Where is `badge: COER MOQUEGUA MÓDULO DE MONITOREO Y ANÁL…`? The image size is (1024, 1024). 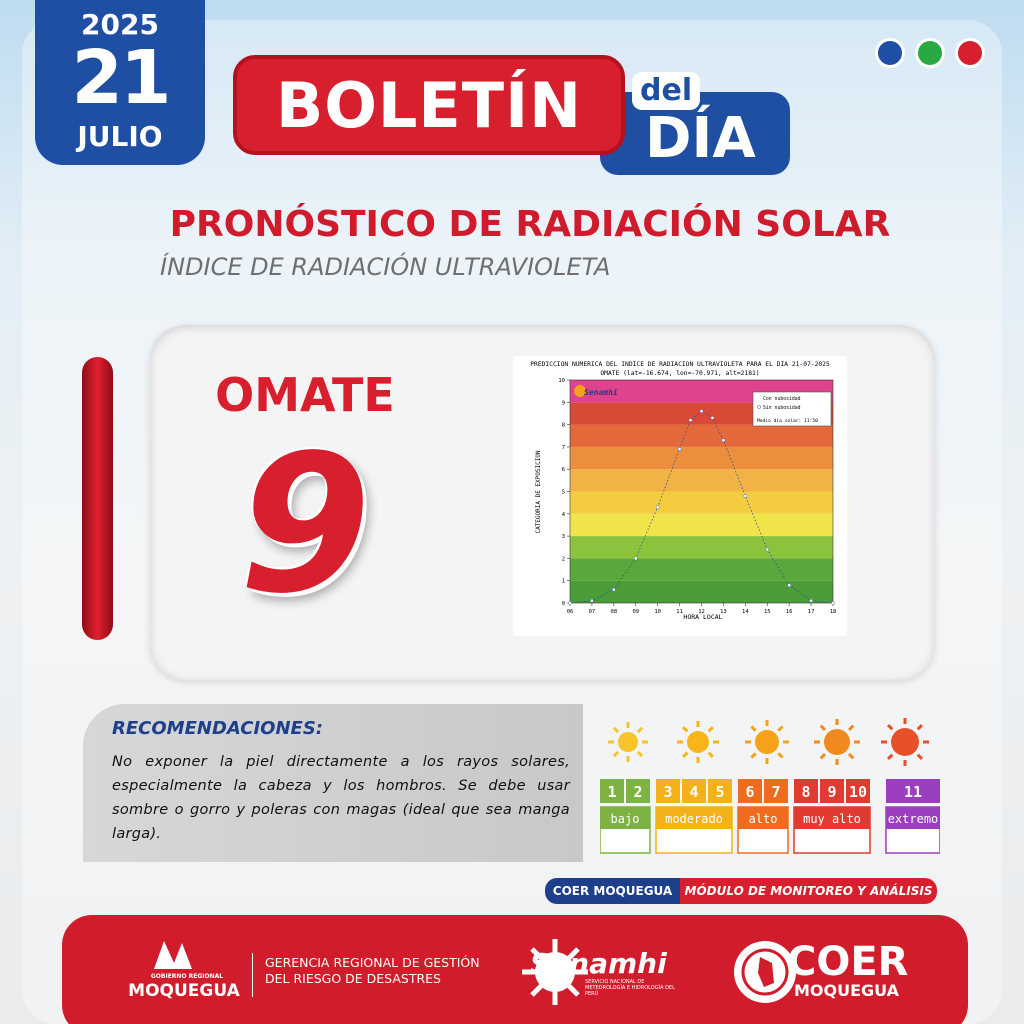
badge: COER MOQUEGUA MÓDULO DE MONITOREO Y ANÁL… is located at coordinates (741, 891).